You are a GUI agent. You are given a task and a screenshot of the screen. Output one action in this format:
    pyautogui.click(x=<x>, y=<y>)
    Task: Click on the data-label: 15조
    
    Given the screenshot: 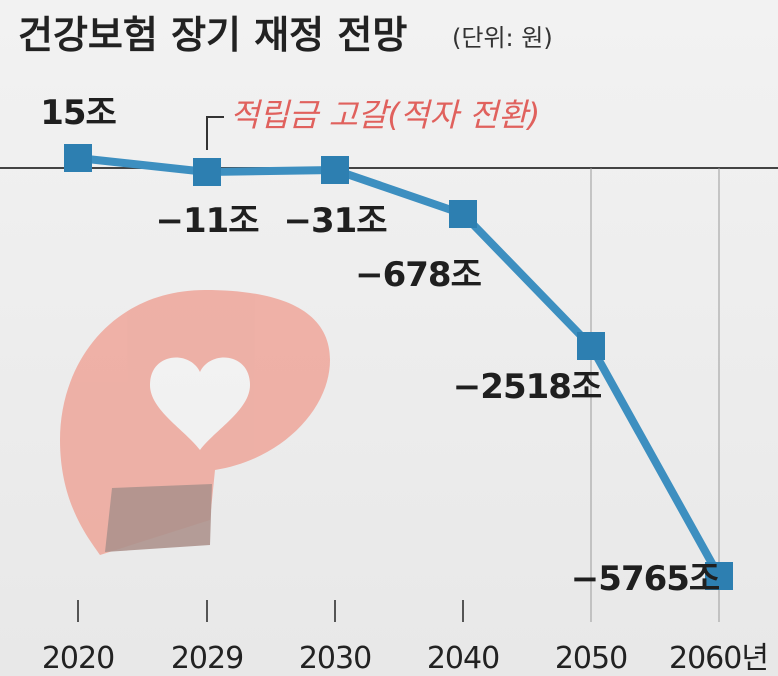 What is the action you would take?
    pyautogui.click(x=78, y=113)
    